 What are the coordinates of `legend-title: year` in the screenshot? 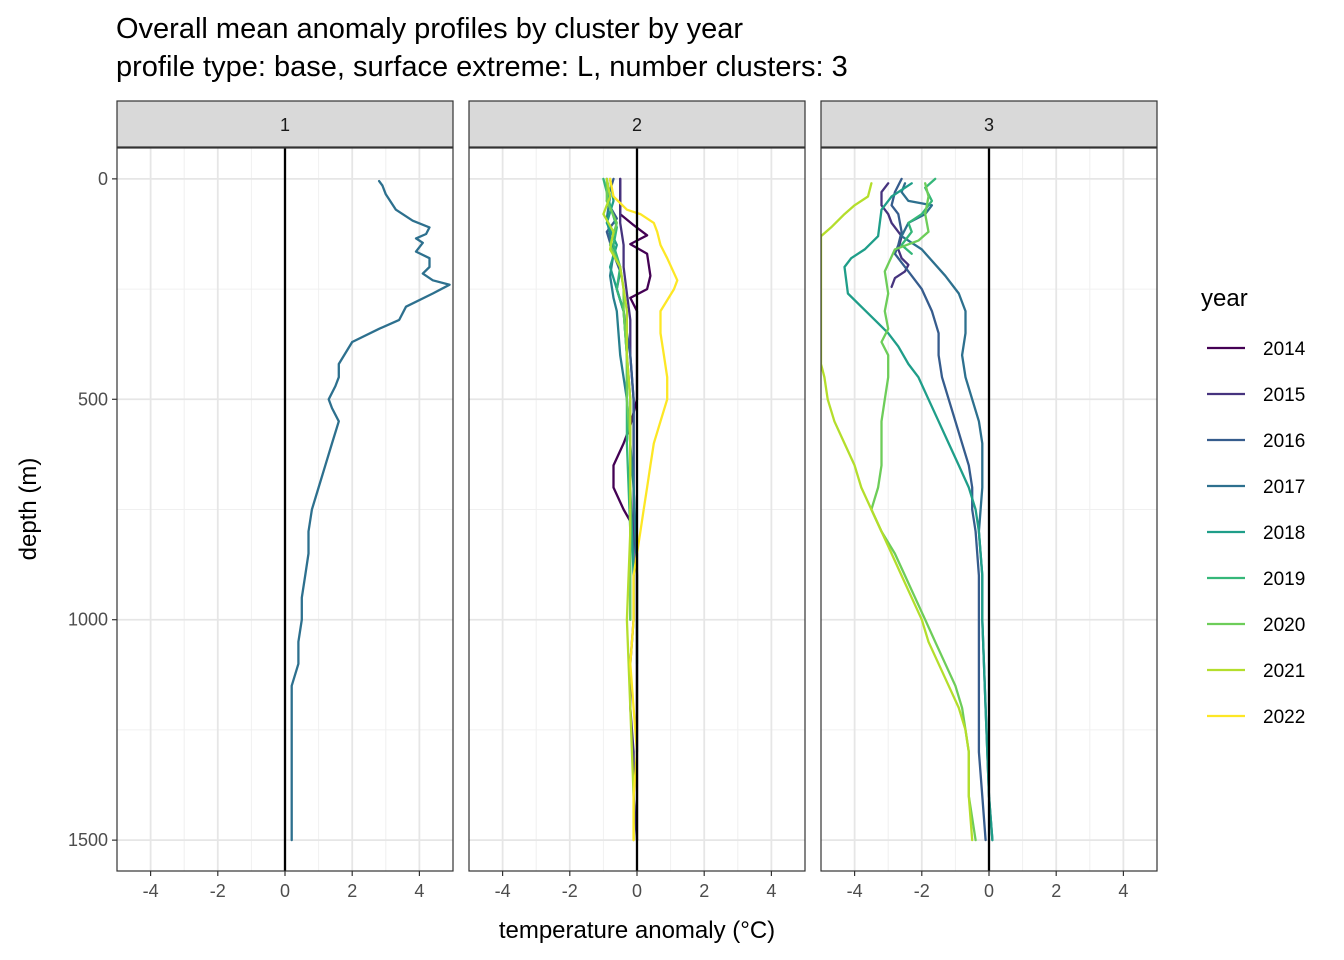 It's located at (1224, 298).